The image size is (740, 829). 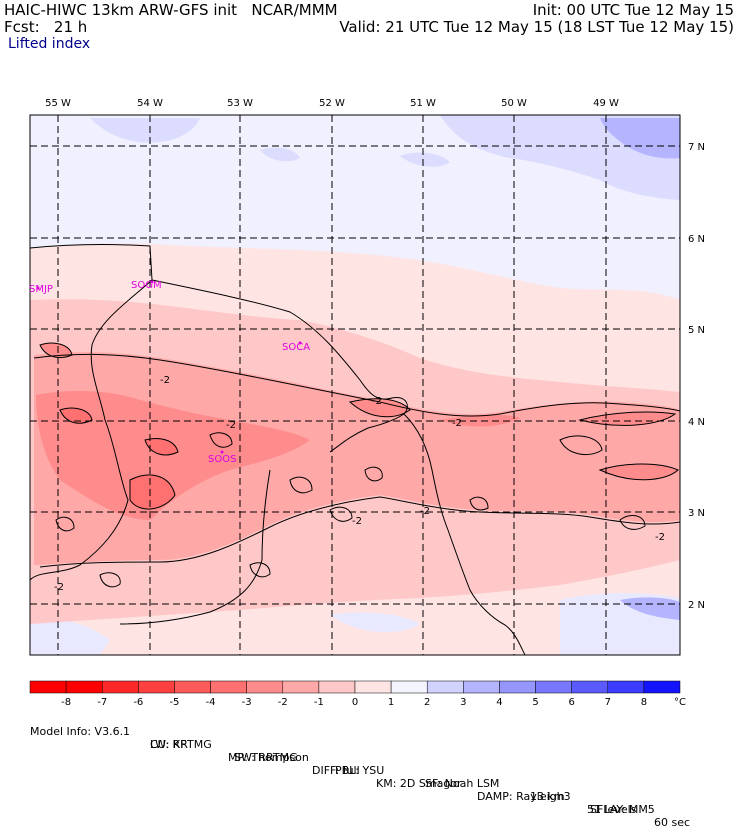 What do you see at coordinates (49, 44) in the screenshot?
I see `field-name: Lifted index` at bounding box center [49, 44].